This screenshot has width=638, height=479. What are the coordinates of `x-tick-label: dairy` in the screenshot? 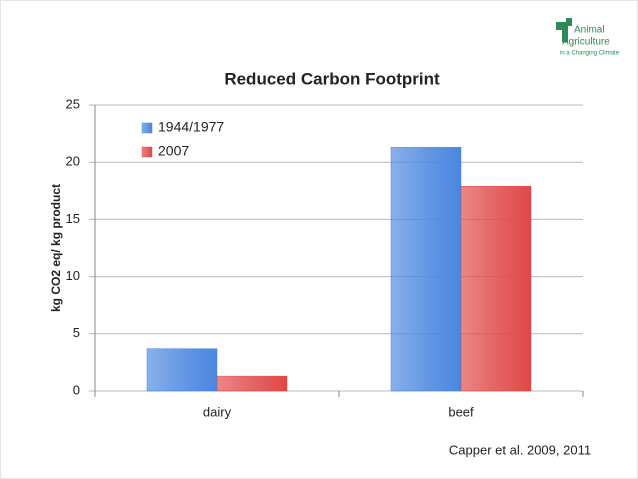 It's located at (217, 411).